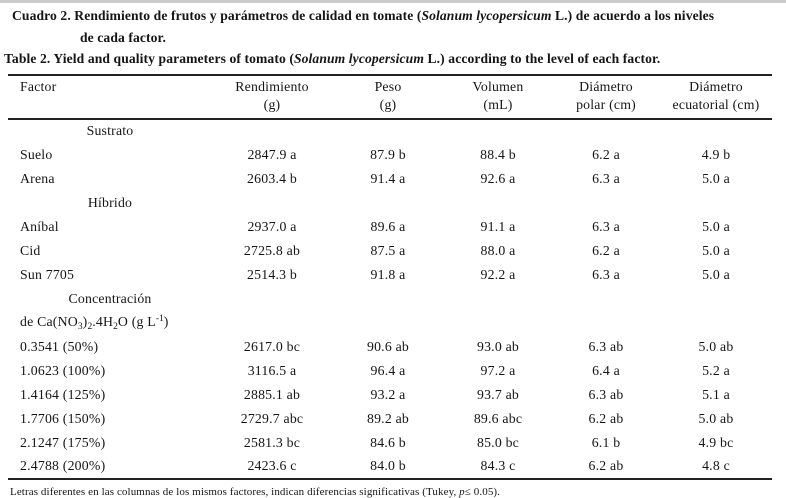 The image size is (786, 498). I want to click on caption-en-species: Solanum lycopersicum, so click(359, 58).